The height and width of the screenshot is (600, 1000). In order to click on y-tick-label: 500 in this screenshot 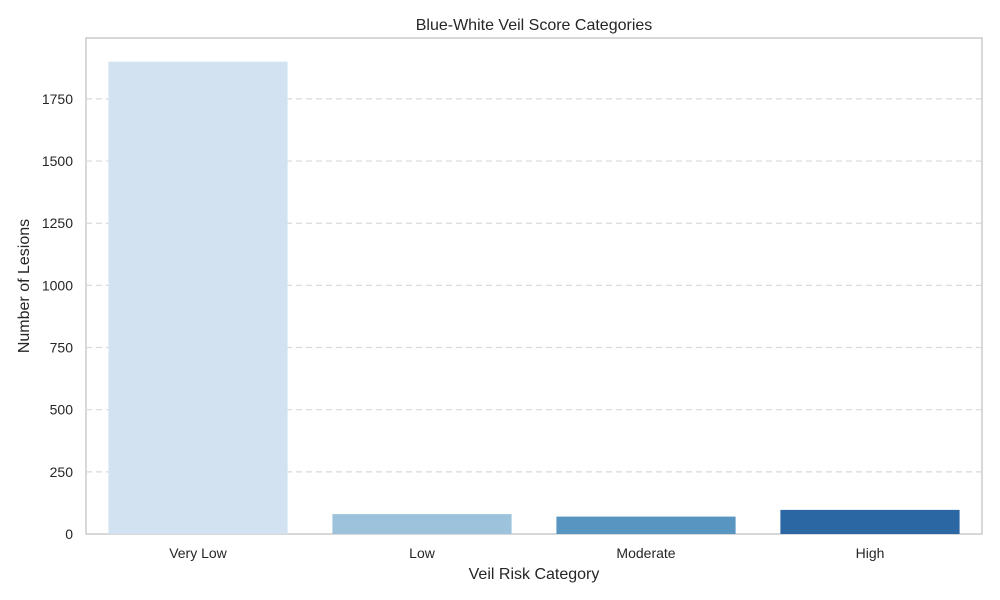, I will do `click(62, 410)`.